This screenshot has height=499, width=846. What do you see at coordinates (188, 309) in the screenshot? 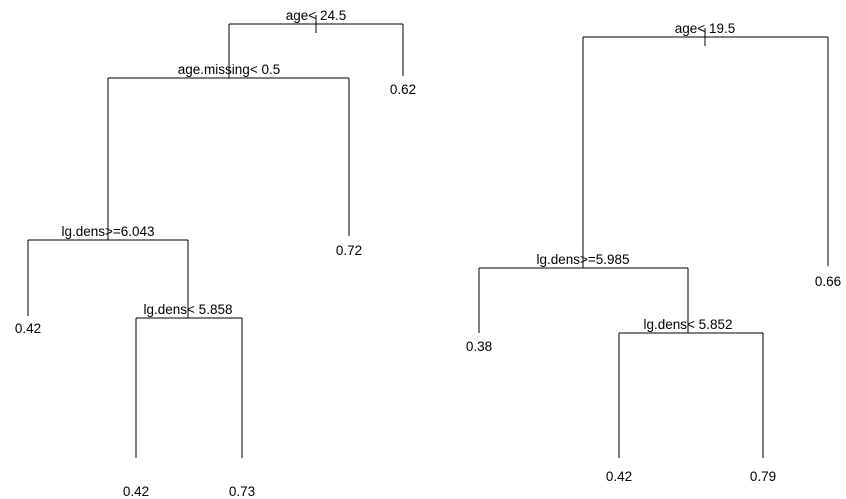
I see `split-label-s3: lg.dens< 5.858` at bounding box center [188, 309].